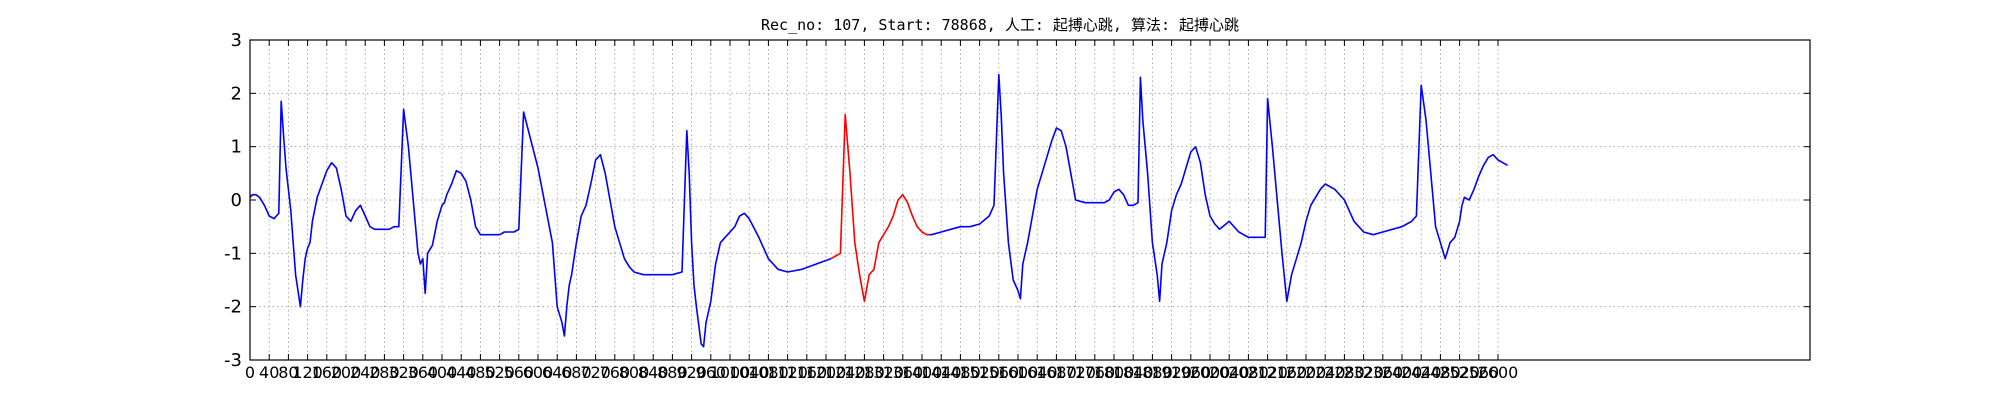  Describe the element at coordinates (902, 372) in the screenshot. I see `x-tick-label: 1360` at that location.